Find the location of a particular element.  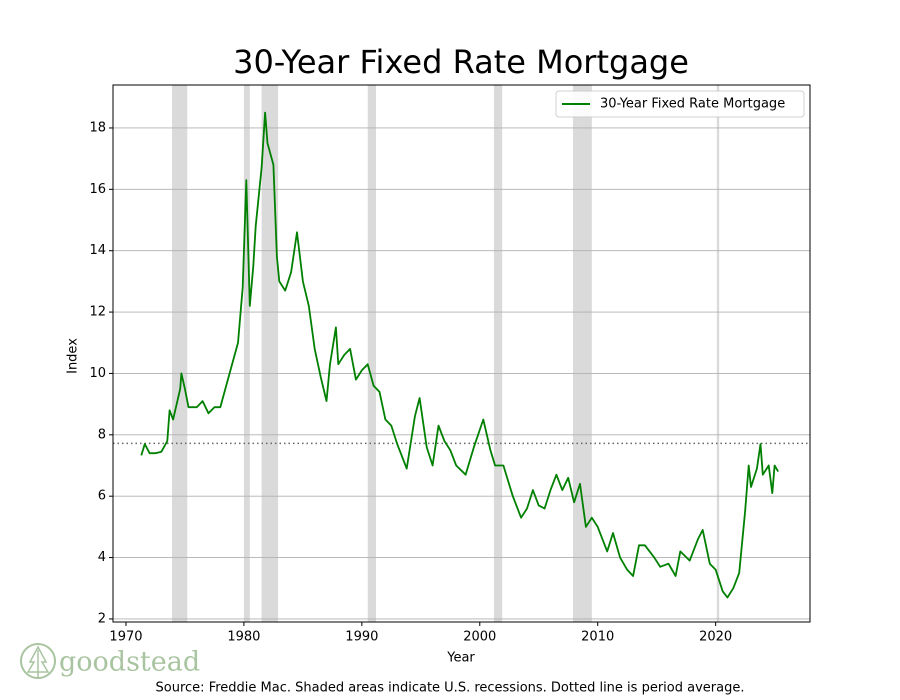

y-axis-label: Index is located at coordinates (73, 356).